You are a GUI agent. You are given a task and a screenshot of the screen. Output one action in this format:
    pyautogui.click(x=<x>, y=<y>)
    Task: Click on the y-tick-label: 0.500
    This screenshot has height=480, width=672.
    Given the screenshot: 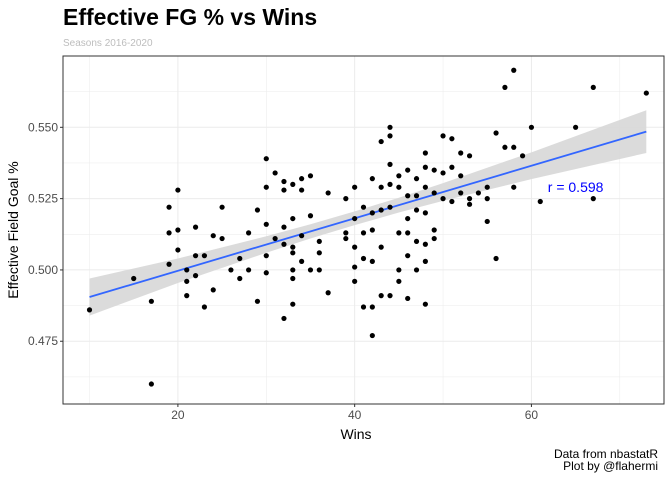 What is the action you would take?
    pyautogui.click(x=43, y=270)
    